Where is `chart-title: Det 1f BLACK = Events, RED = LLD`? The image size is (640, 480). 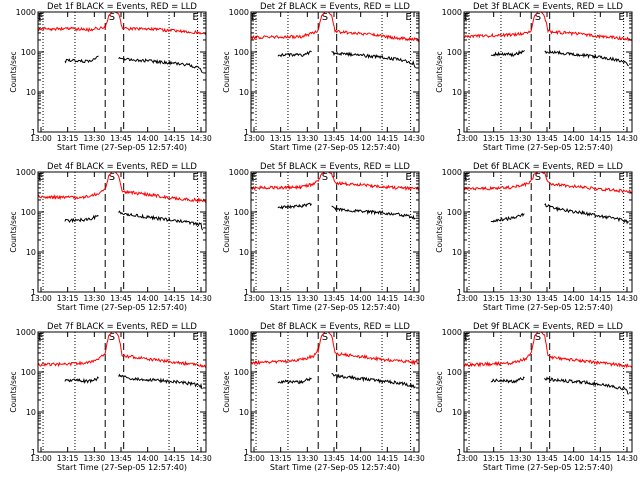
chart-title: Det 1f BLACK = Events, RED = LLD is located at coordinates (122, 7).